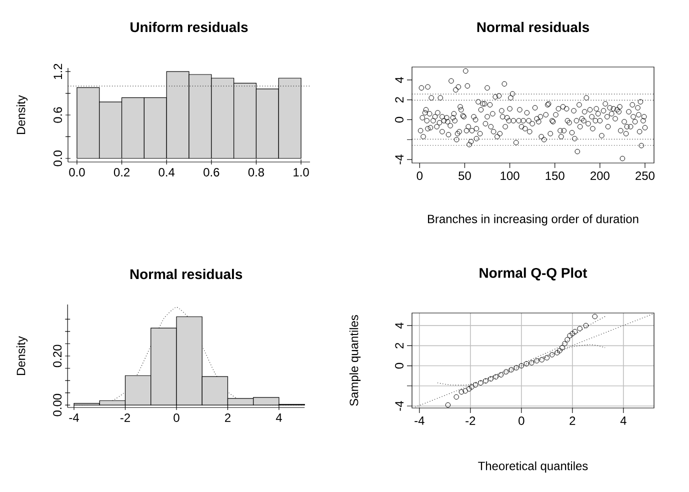 The height and width of the screenshot is (492, 689). I want to click on y-tick-label: 1.2, so click(58, 72).